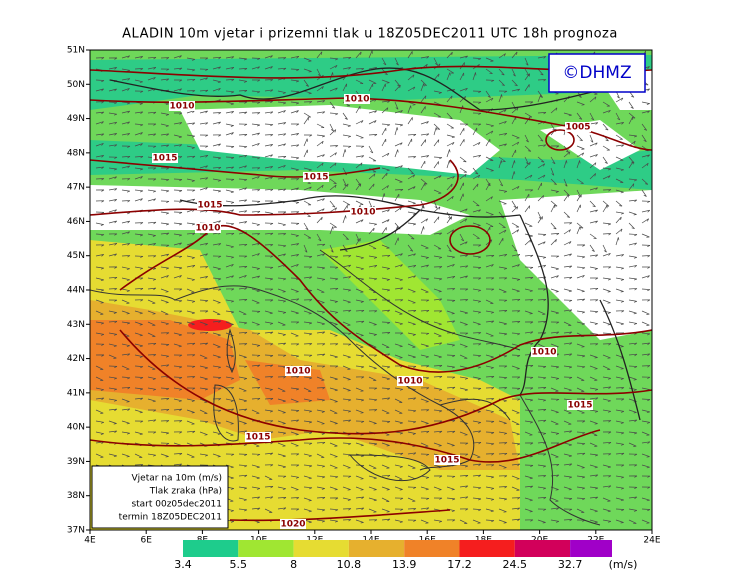 Image resolution: width=740 pixels, height=582 pixels. Describe the element at coordinates (185, 492) in the screenshot. I see `legend-line: Tlak zraka (hPa)` at that location.